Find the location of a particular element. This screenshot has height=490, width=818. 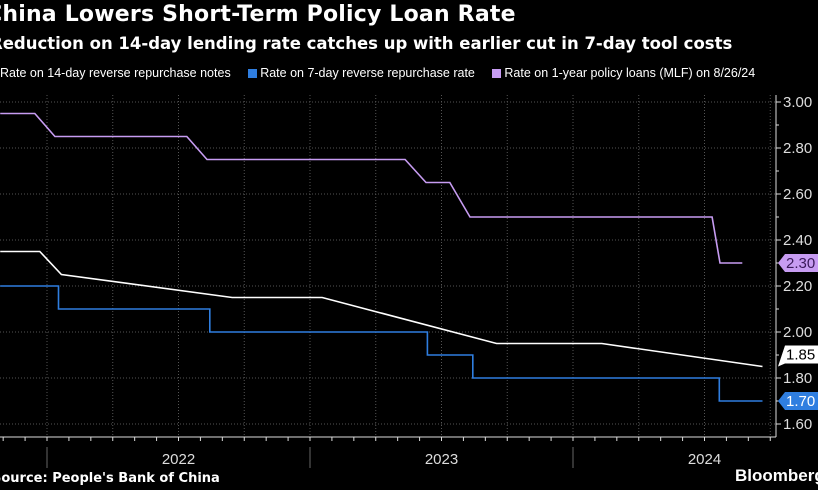

y-tick-label: 2.20 is located at coordinates (797, 286).